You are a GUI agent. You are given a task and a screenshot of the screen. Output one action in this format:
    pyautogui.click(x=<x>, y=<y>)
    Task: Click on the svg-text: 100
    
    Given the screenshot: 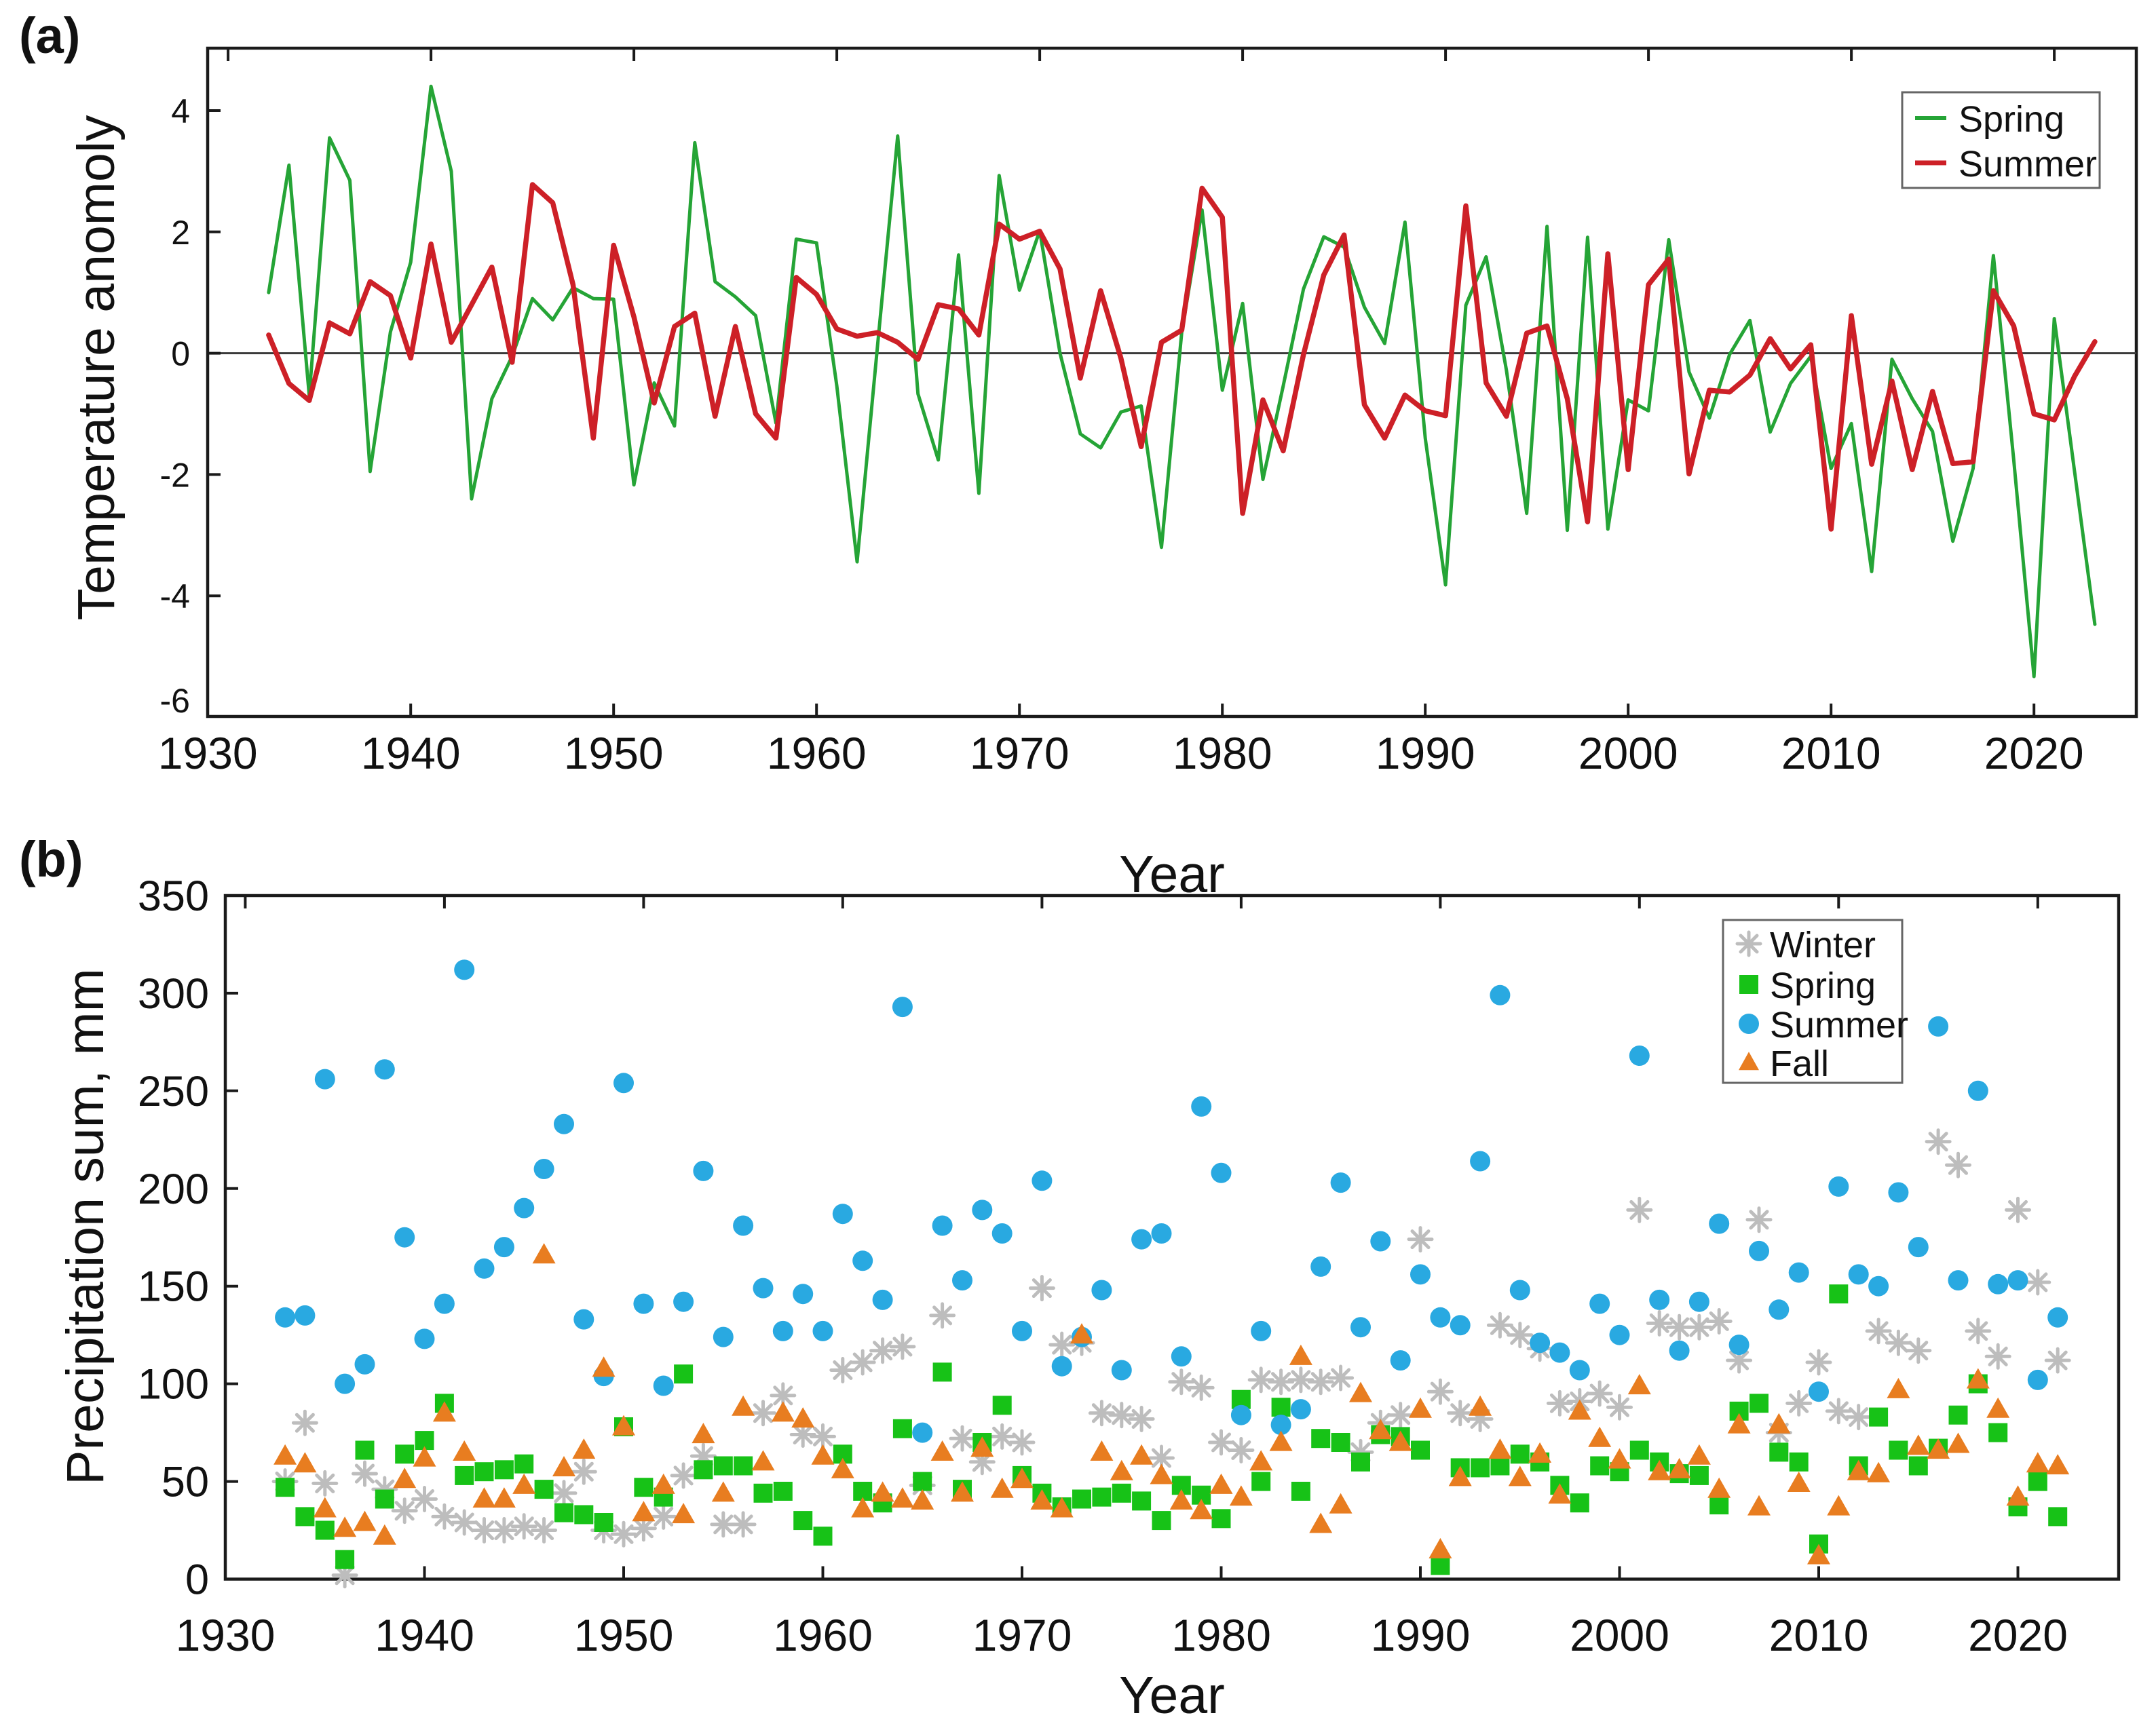 What is the action you would take?
    pyautogui.click(x=173, y=1384)
    